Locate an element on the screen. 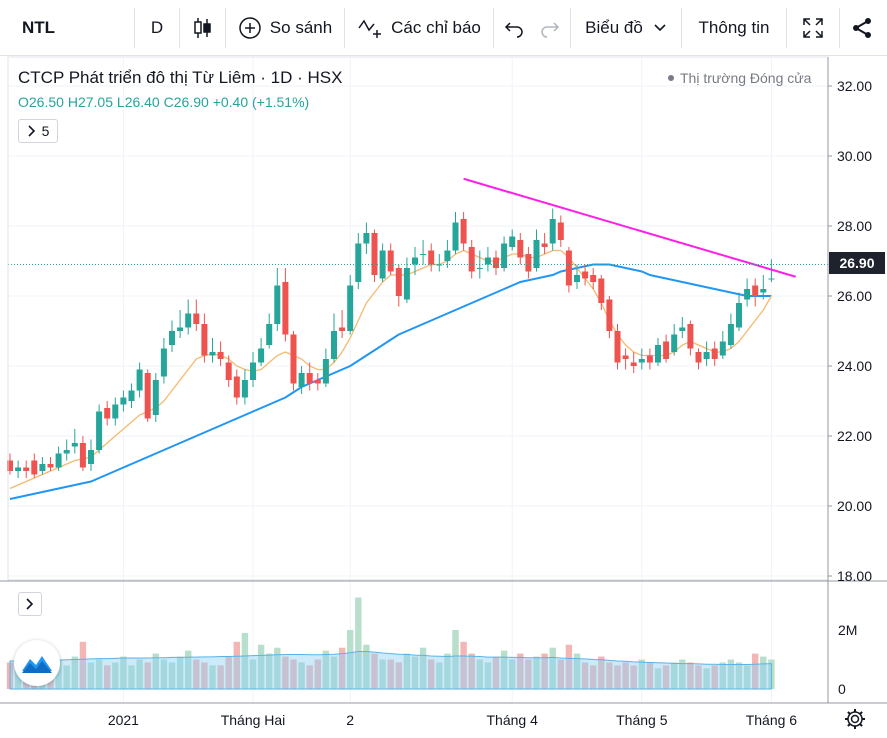 The height and width of the screenshot is (738, 887). indicator-count: 5 is located at coordinates (45, 131).